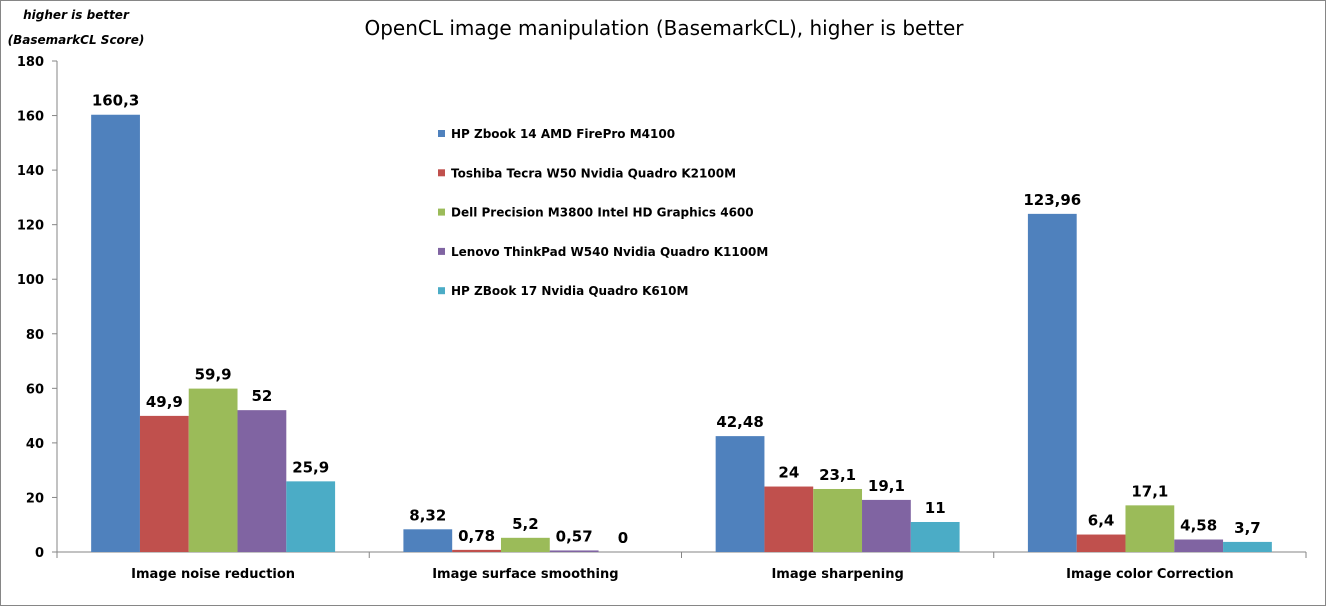 Image resolution: width=1326 pixels, height=606 pixels. What do you see at coordinates (164, 402) in the screenshot?
I see `data-label: 49,9` at bounding box center [164, 402].